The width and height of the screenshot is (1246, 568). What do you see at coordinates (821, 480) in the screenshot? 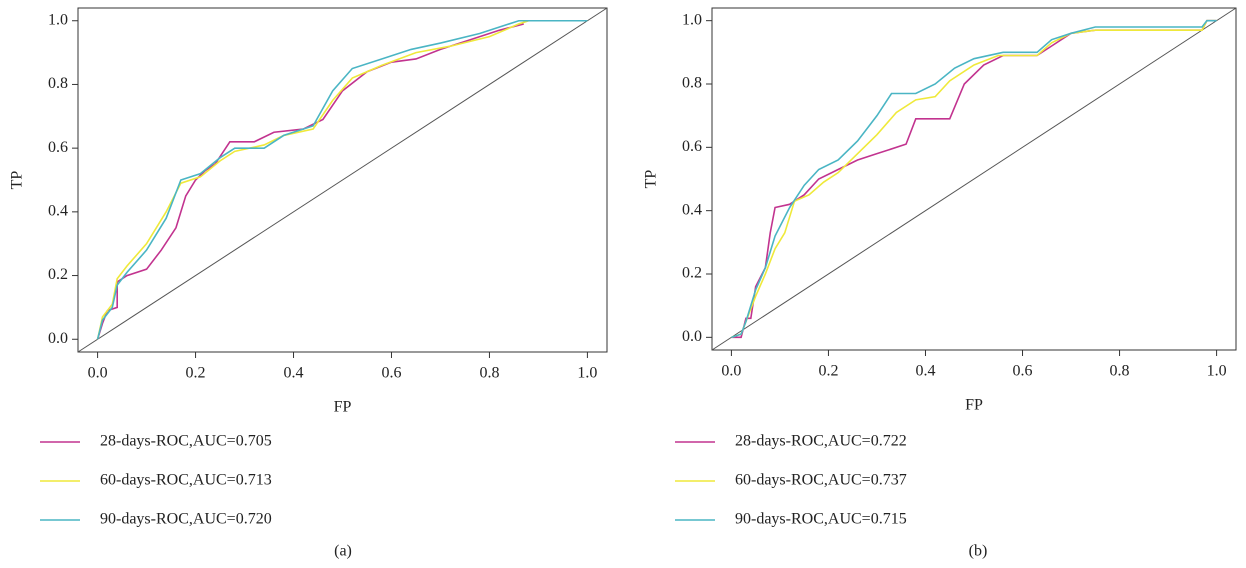
I see `legend-label: 60-days-ROC,AUC=0.737` at bounding box center [821, 480].